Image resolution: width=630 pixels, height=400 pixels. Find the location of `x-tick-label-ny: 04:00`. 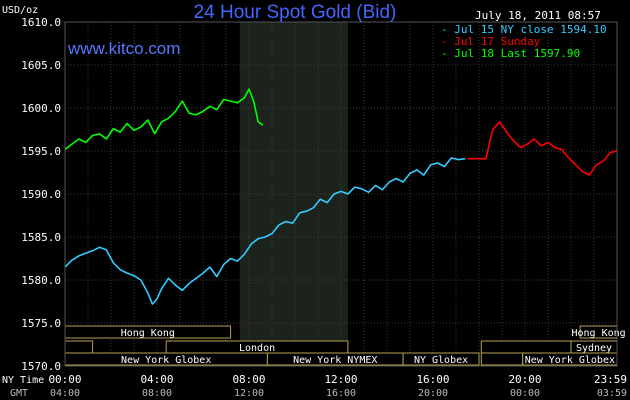

x-tick-label-ny: 04:00 is located at coordinates (156, 379).